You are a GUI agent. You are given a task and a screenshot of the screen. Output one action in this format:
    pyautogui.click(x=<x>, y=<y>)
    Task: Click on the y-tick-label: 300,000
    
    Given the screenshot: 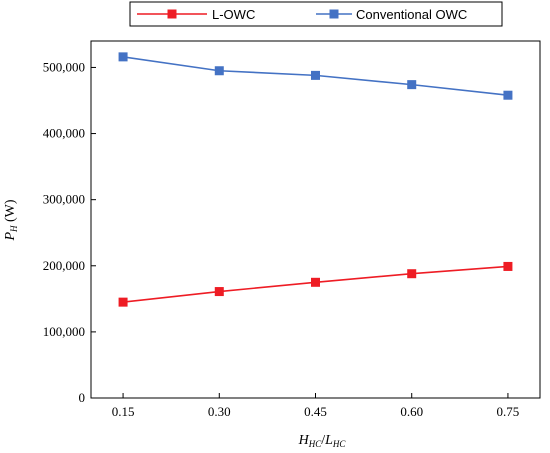 What is the action you would take?
    pyautogui.click(x=64, y=199)
    